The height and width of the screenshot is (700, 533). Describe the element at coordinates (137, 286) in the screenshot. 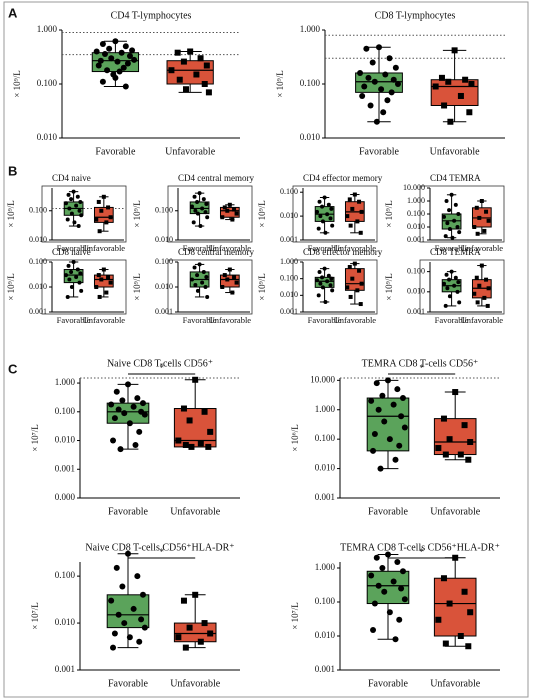

I see `y-axis-label: × 10⁹/L` at that location.